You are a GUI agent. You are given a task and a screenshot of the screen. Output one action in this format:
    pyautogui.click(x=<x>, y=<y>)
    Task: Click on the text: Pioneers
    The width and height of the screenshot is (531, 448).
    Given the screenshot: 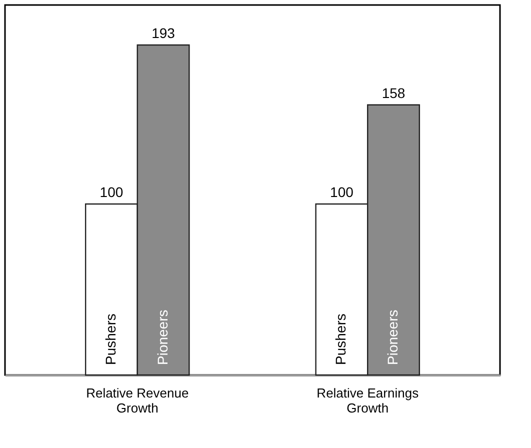 What is the action you would take?
    pyautogui.click(x=392, y=337)
    